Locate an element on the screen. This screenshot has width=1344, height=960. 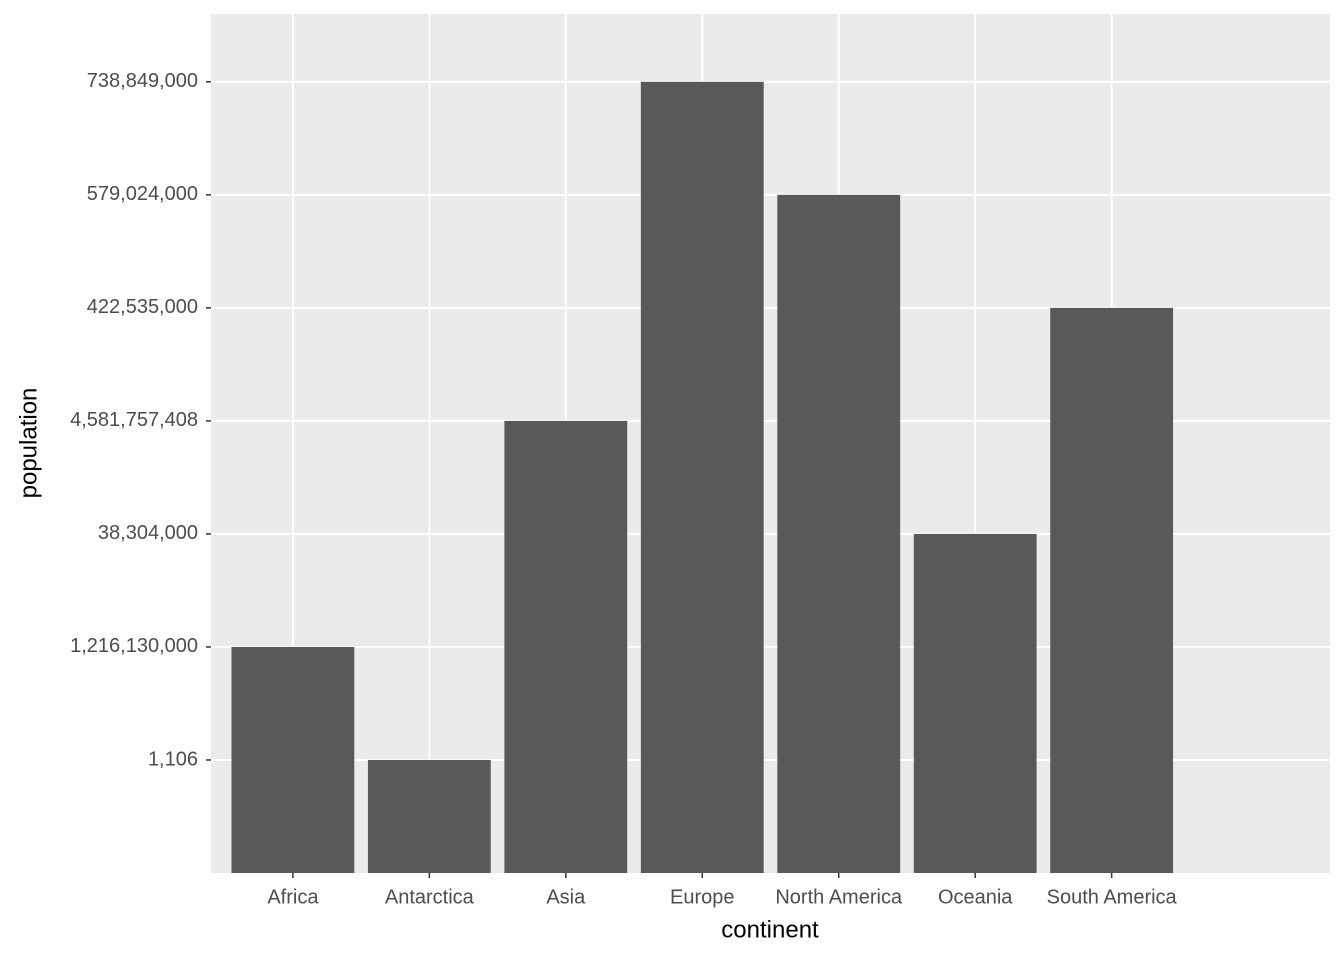
x-axis-title: continent is located at coordinates (770, 929).